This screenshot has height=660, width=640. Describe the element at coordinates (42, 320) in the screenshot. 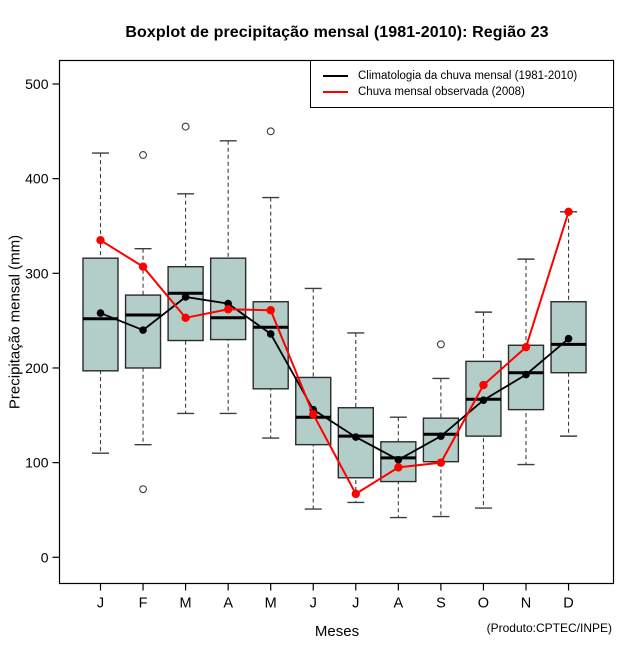

I see `y-axis: 0 100 200 300 400 500` at that location.